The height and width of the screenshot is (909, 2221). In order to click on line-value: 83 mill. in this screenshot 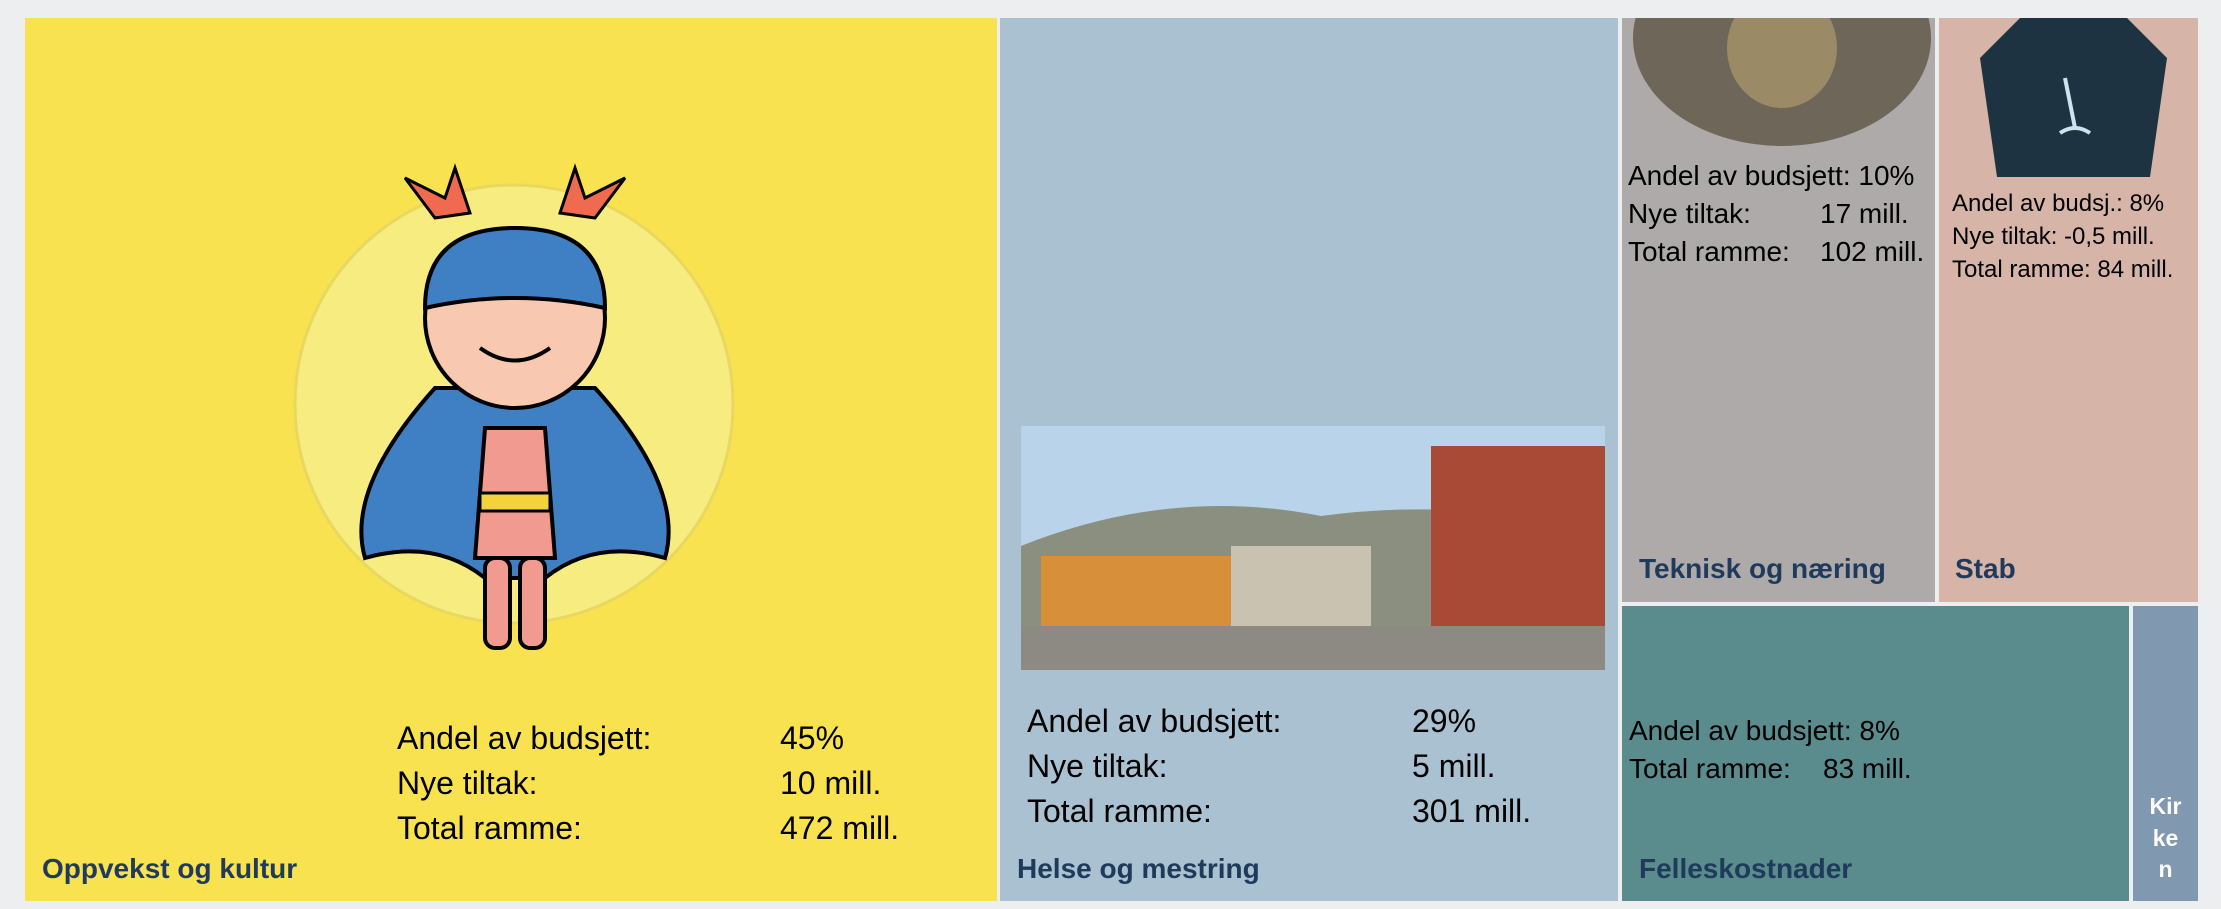, I will do `click(1867, 768)`.